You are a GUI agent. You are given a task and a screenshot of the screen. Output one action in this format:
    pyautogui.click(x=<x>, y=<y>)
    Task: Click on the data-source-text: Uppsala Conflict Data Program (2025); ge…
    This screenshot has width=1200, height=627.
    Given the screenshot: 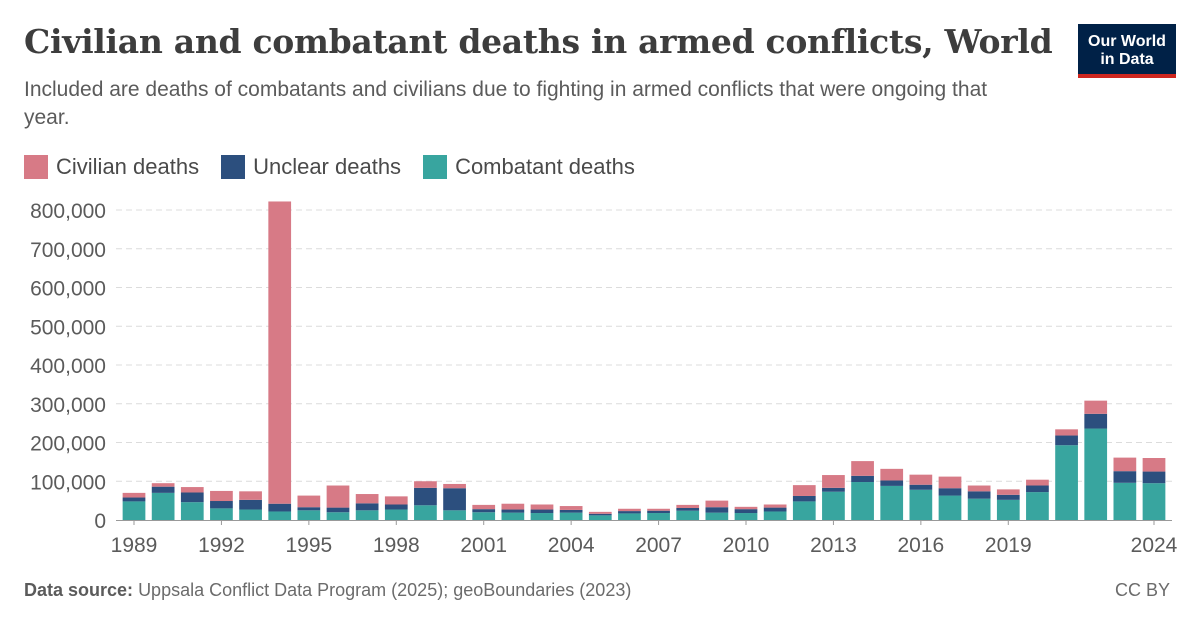 What is the action you would take?
    pyautogui.click(x=385, y=590)
    